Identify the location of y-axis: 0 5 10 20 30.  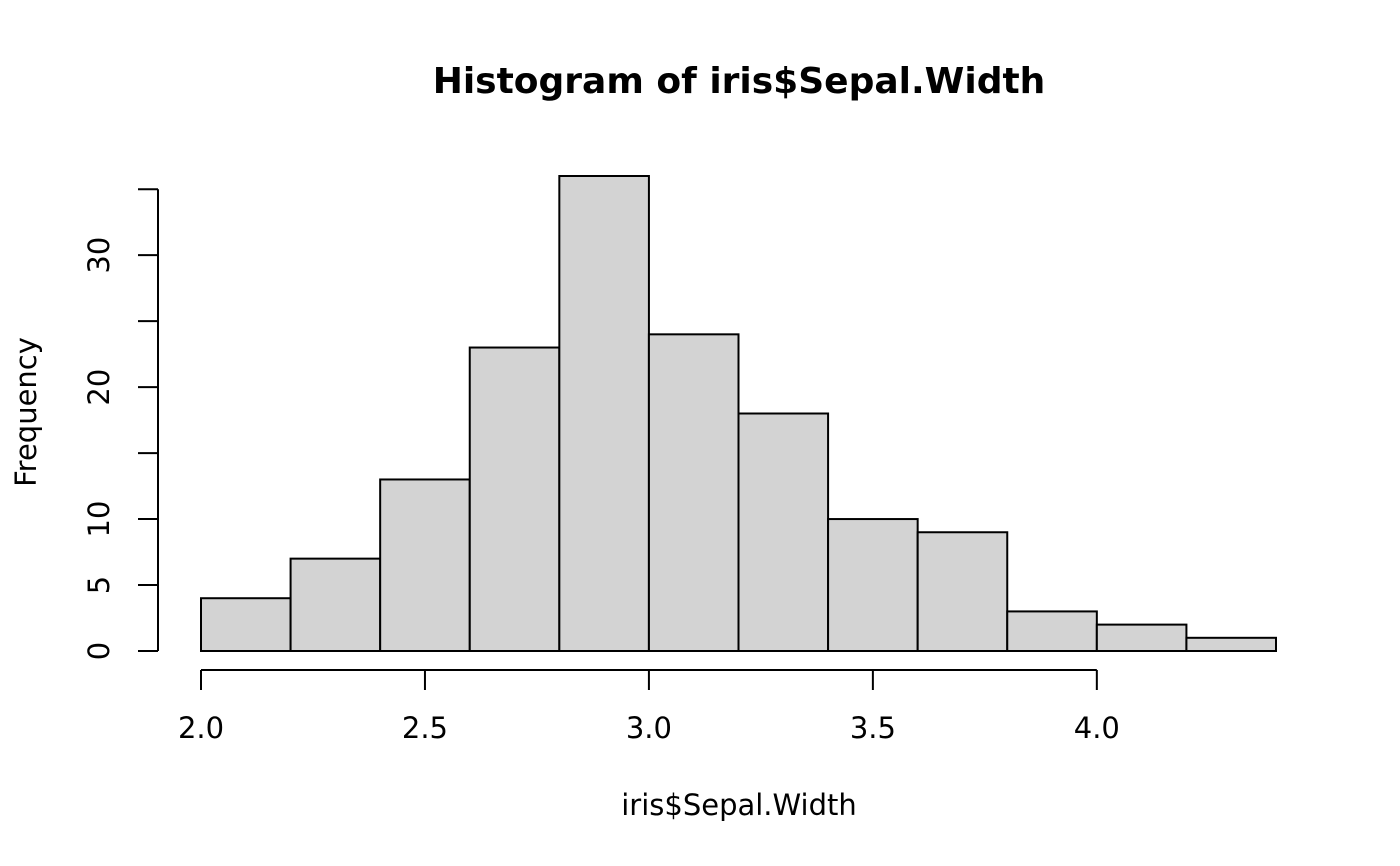
(120, 424).